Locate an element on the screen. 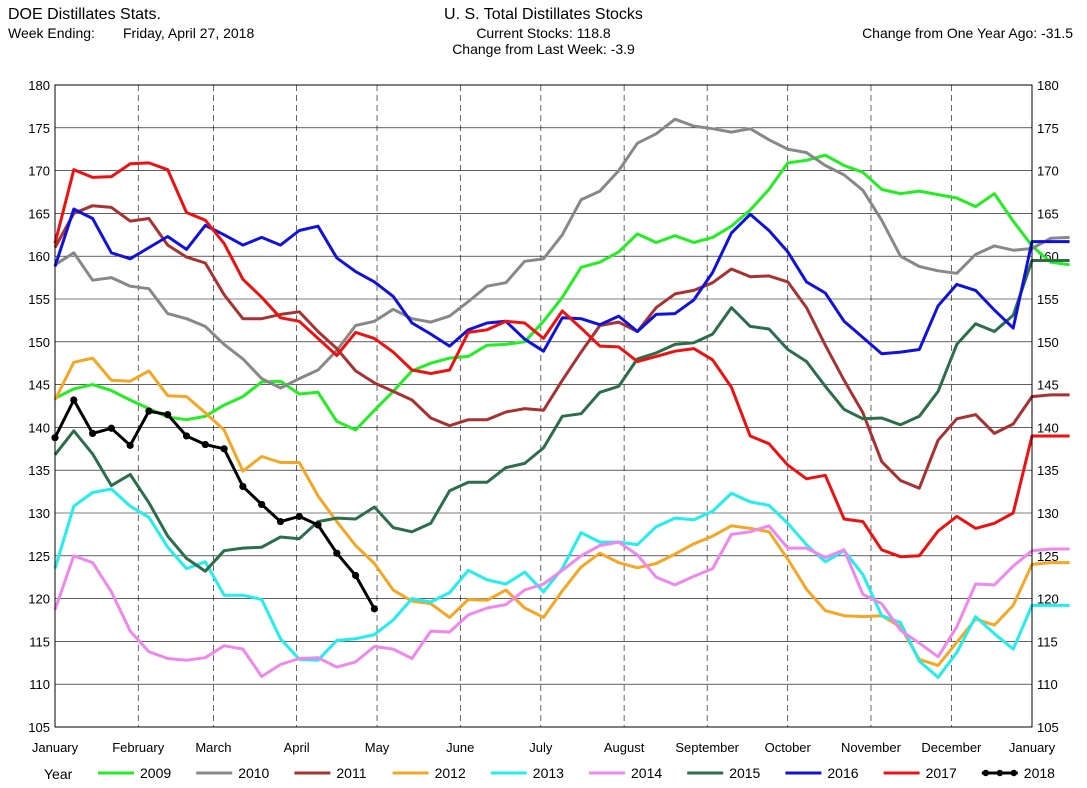  y-tick-label-left: 110 is located at coordinates (39, 684).